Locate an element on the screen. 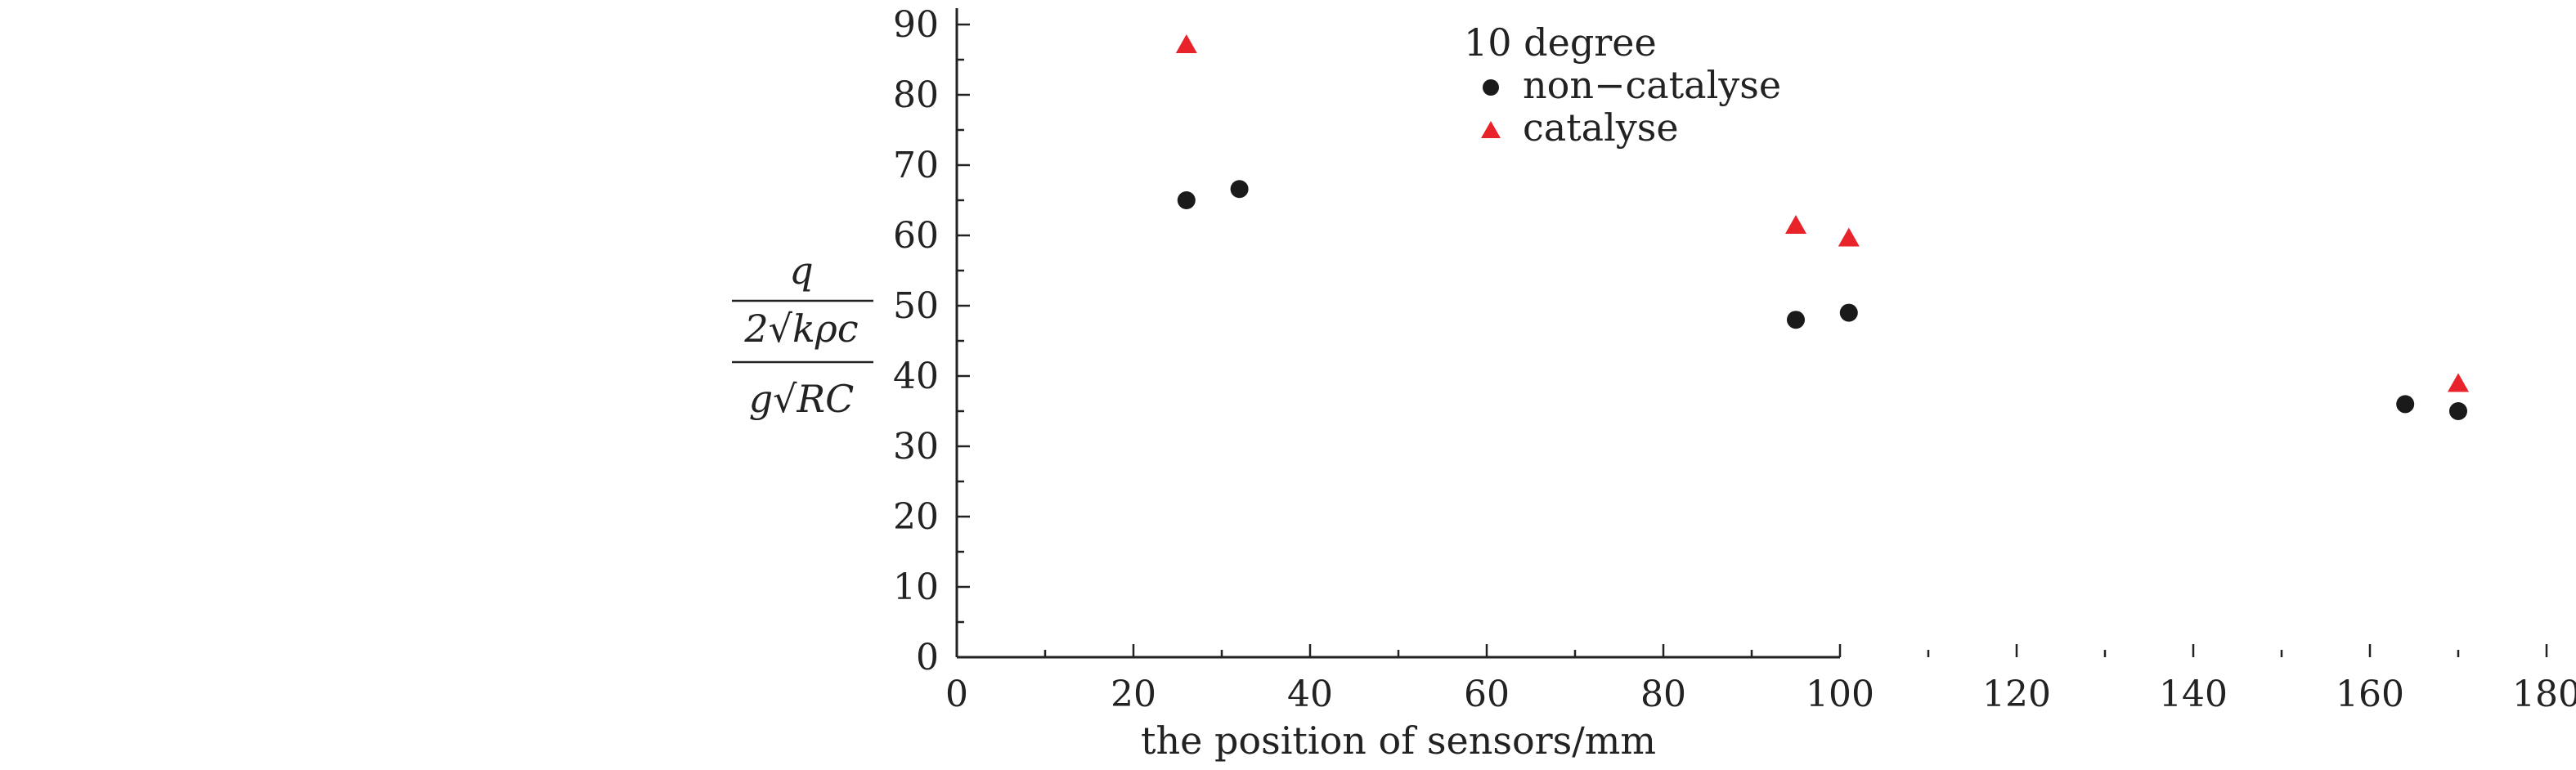  y-tick-label: 0 is located at coordinates (928, 658).